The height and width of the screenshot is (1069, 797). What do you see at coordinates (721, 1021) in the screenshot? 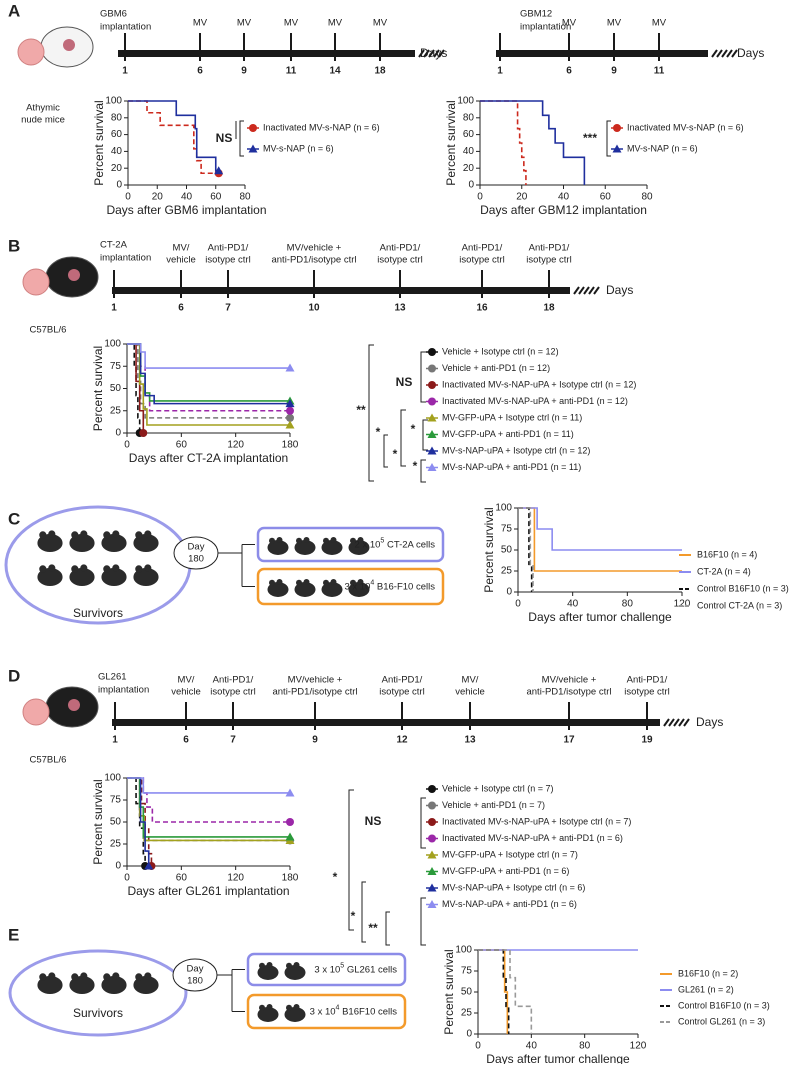
I see `legend-label: Control GL261 (n = 3)` at bounding box center [721, 1021].